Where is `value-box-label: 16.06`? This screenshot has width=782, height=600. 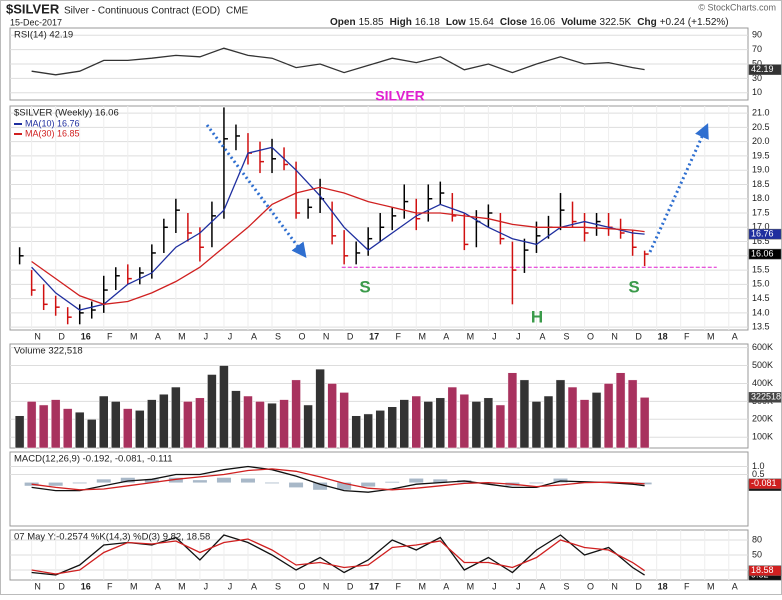 value-box-label: 16.06 is located at coordinates (762, 253).